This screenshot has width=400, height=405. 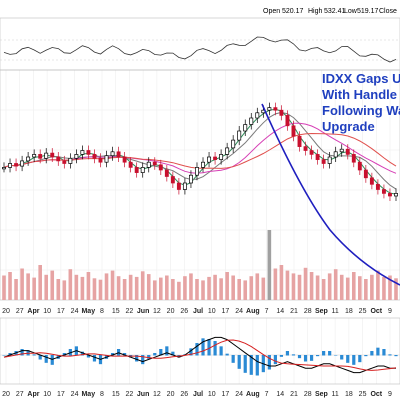 I want to click on x-tick-upper: 20, so click(x=6, y=311).